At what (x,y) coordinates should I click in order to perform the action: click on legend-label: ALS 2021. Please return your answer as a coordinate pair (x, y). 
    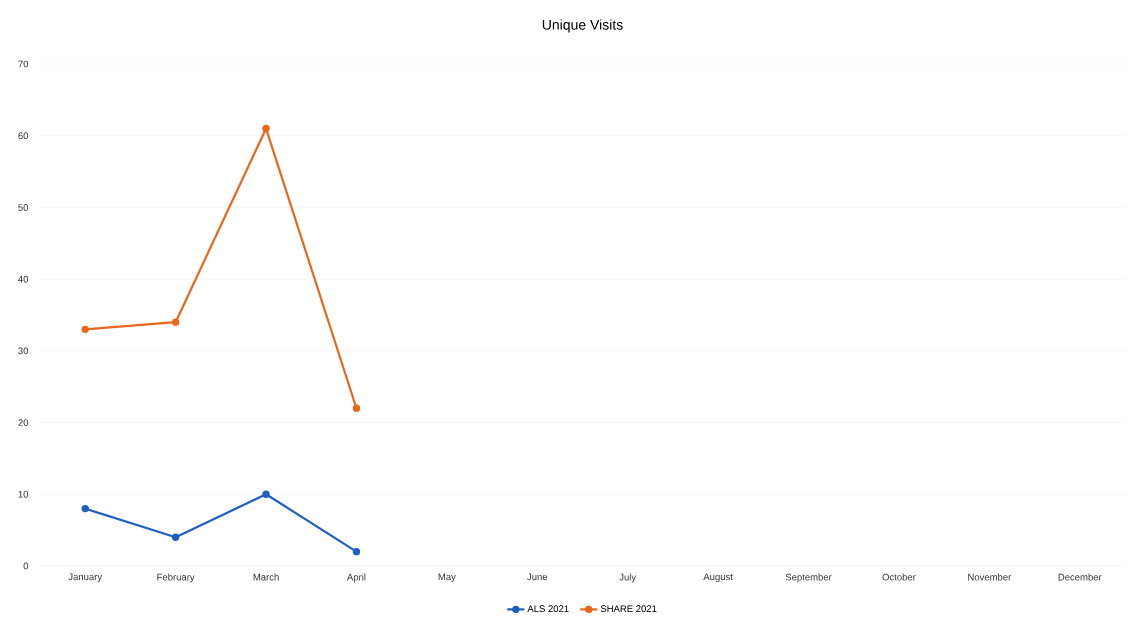
    Looking at the image, I should click on (548, 609).